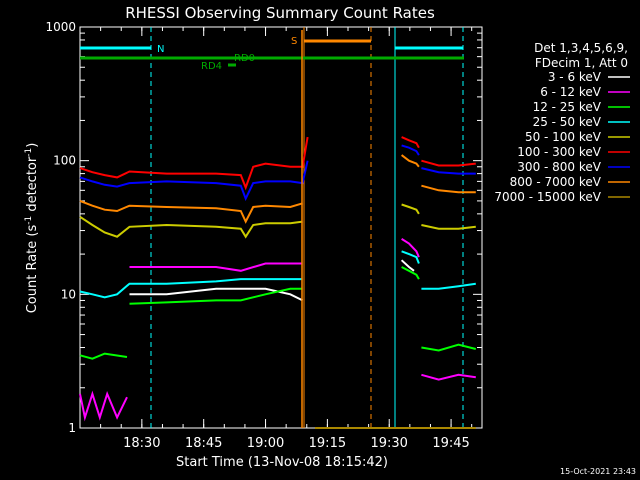  Describe the element at coordinates (567, 122) in the screenshot. I see `legend-entry-label: 25 - 50 keV` at that location.